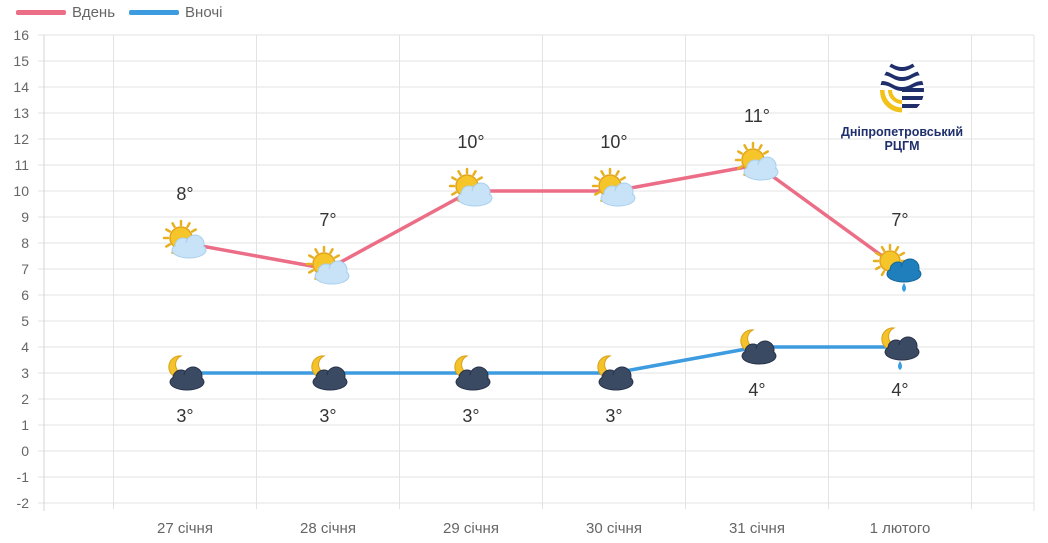  I want to click on night-series-line, so click(542, 360).